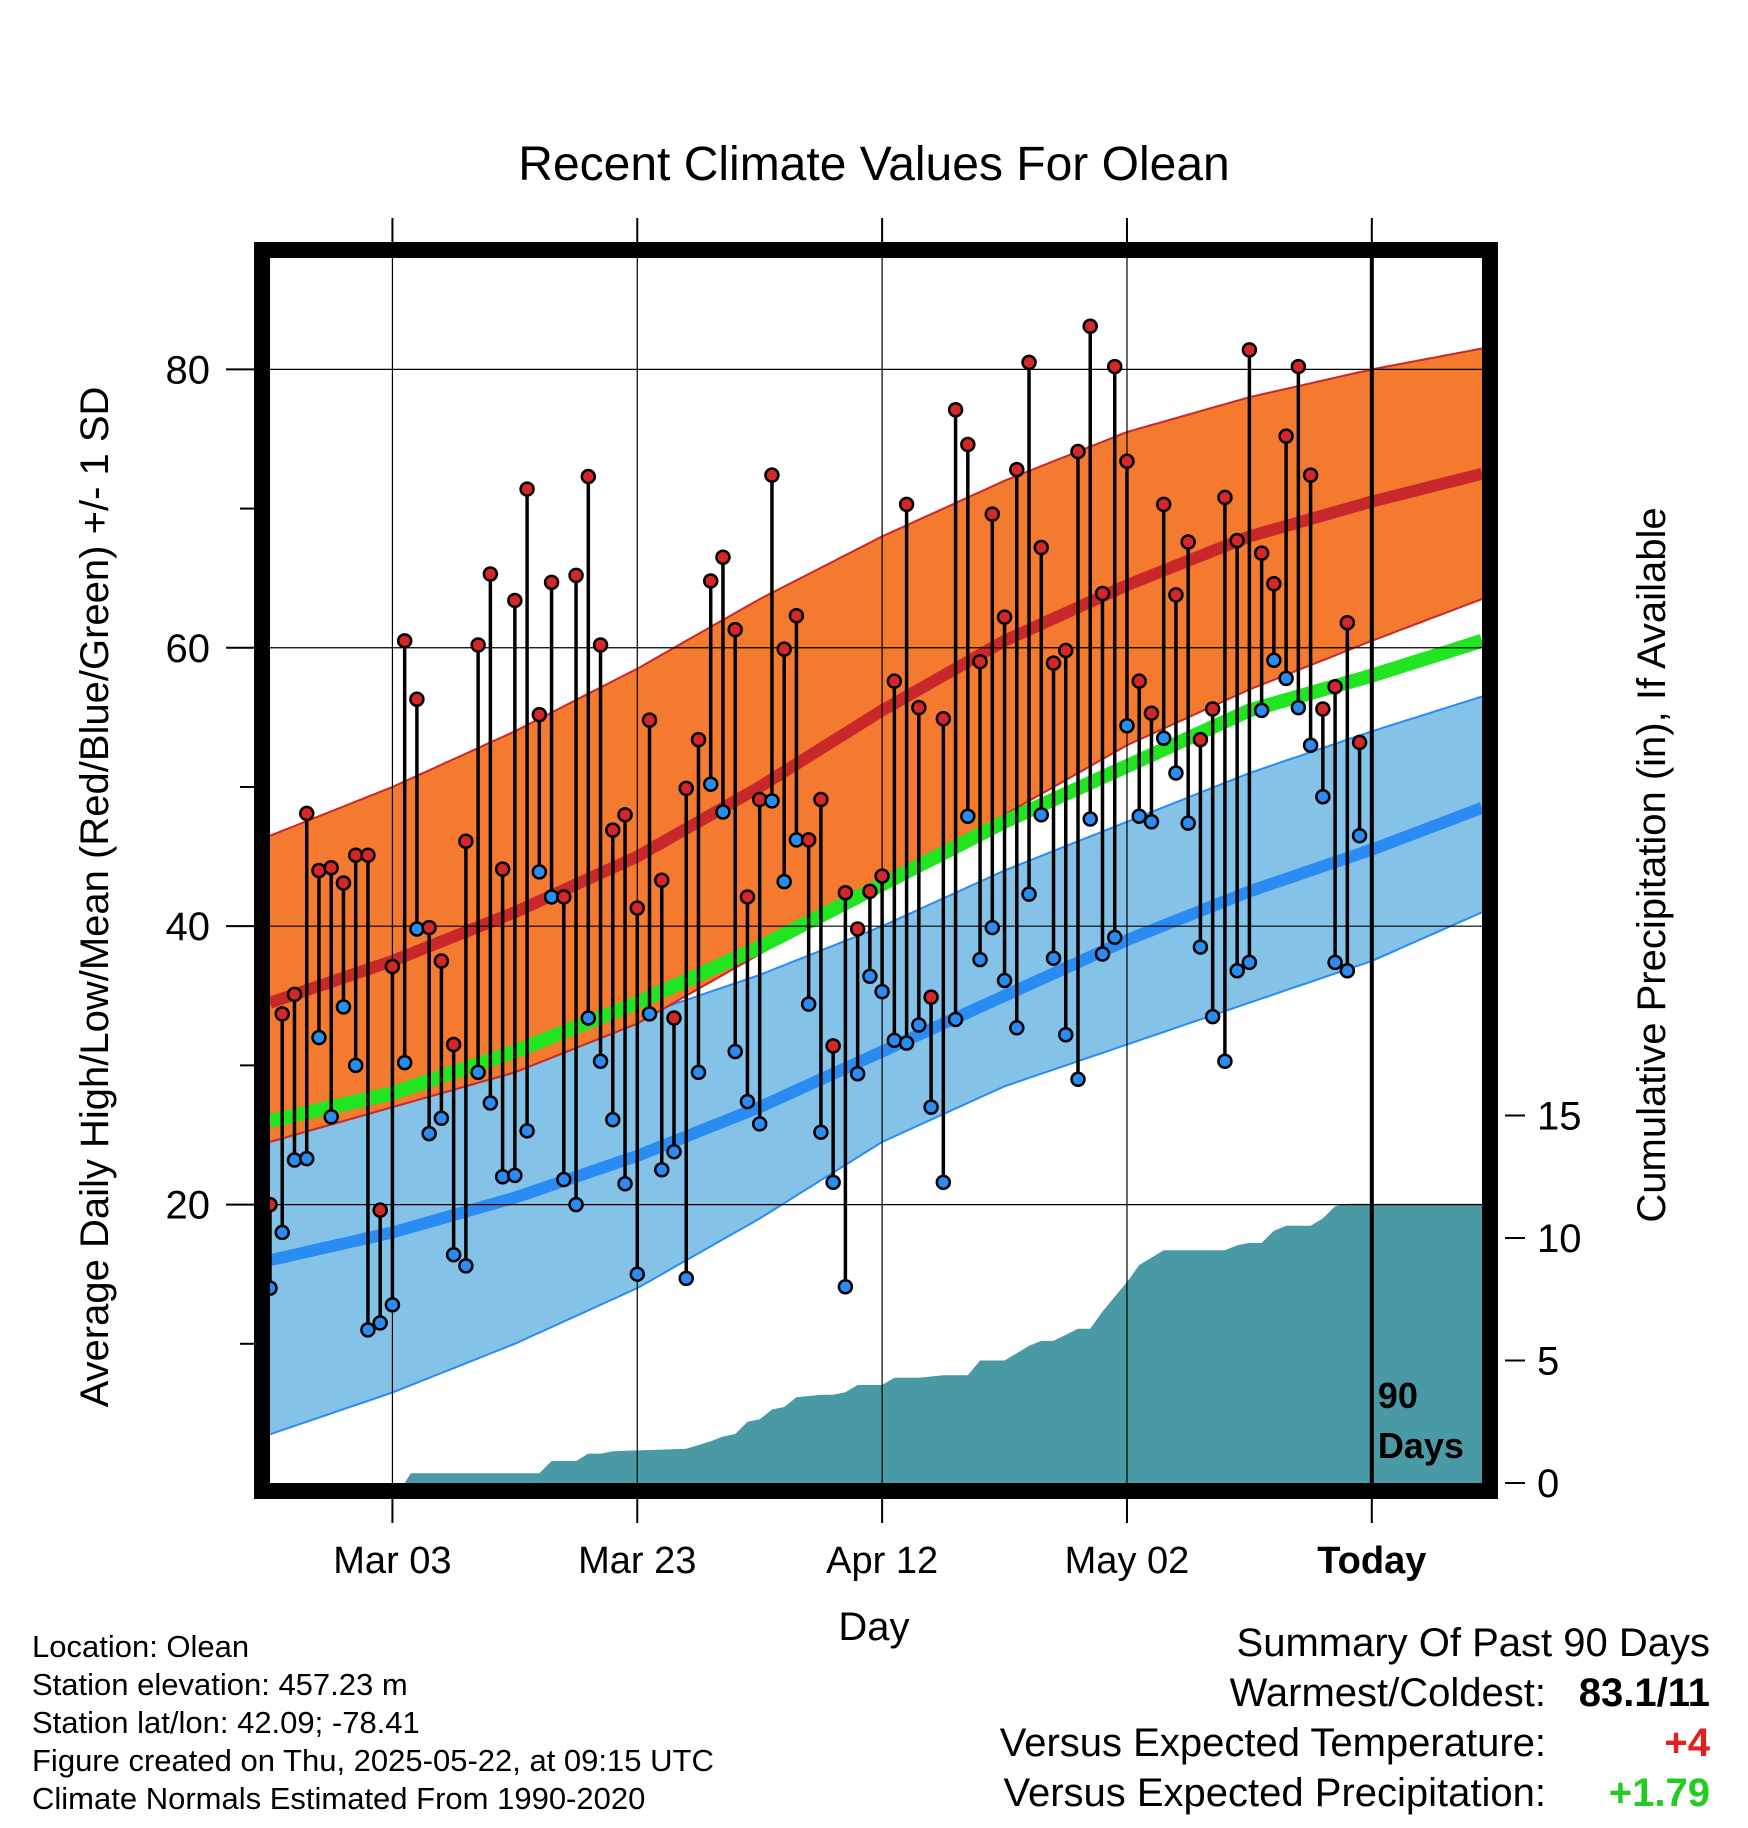 The image size is (1748, 1828). Describe the element at coordinates (1473, 1643) in the screenshot. I see `summary-heading: Summary Of Past 90 Days` at that location.